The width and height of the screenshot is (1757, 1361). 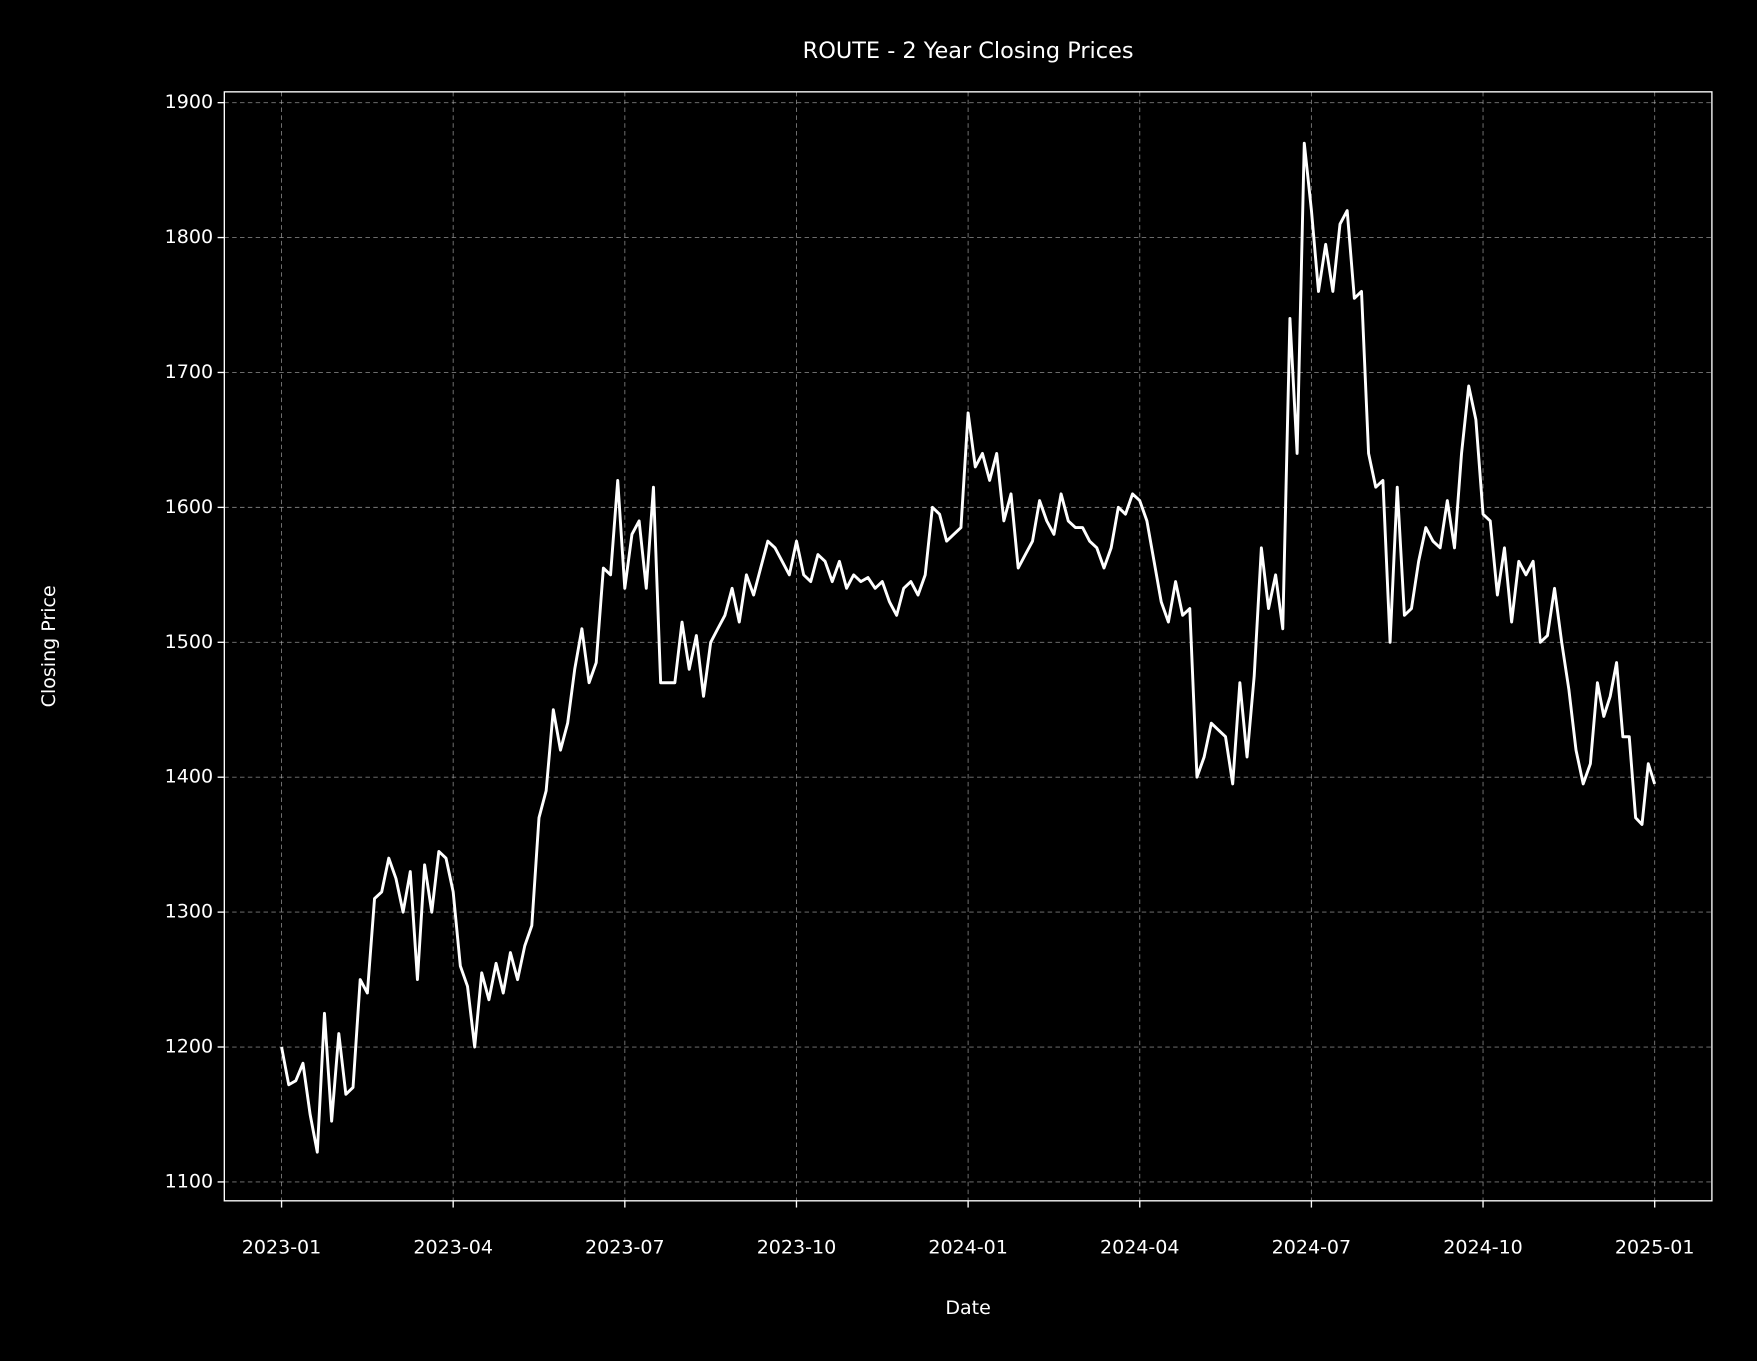 What do you see at coordinates (189, 912) in the screenshot?
I see `y-tick-label: 1300` at bounding box center [189, 912].